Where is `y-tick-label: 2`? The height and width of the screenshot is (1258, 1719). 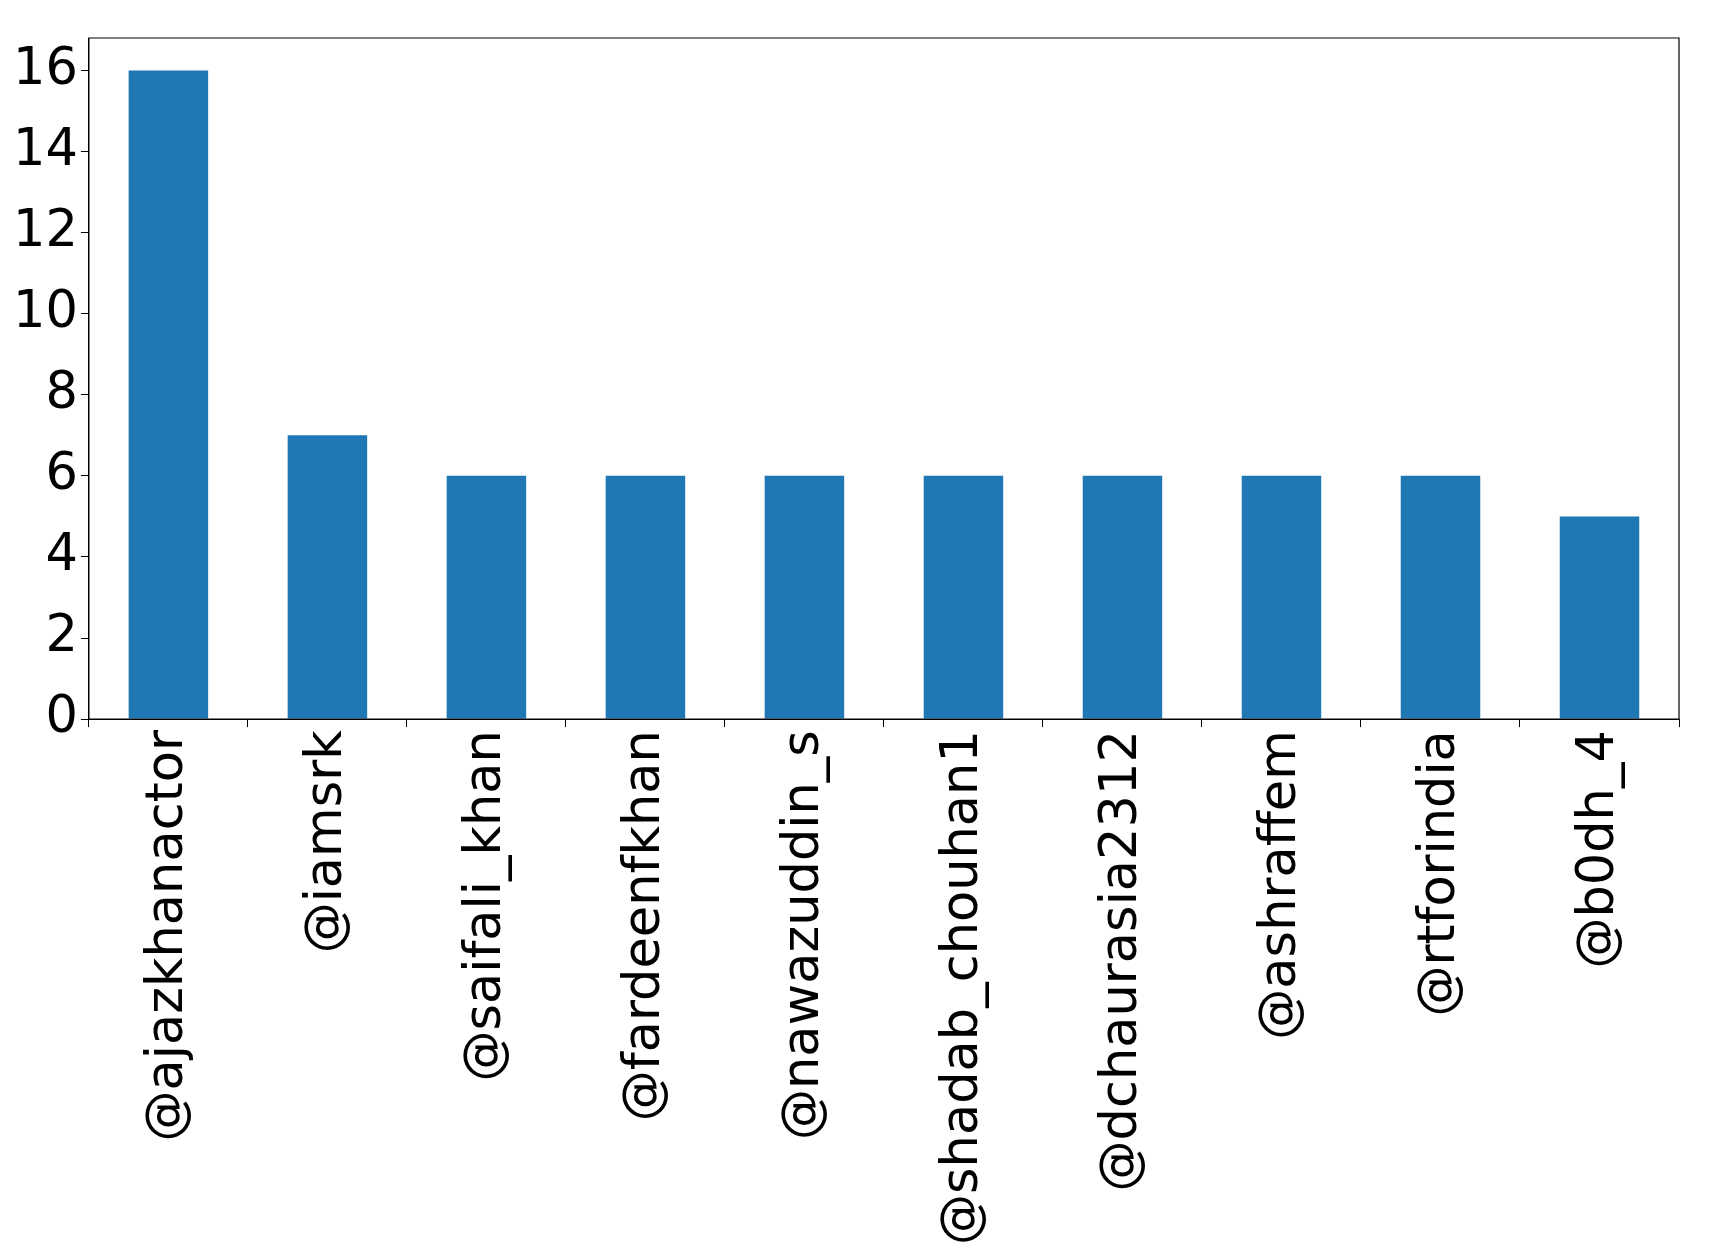 y-tick-label: 2 is located at coordinates (61, 634).